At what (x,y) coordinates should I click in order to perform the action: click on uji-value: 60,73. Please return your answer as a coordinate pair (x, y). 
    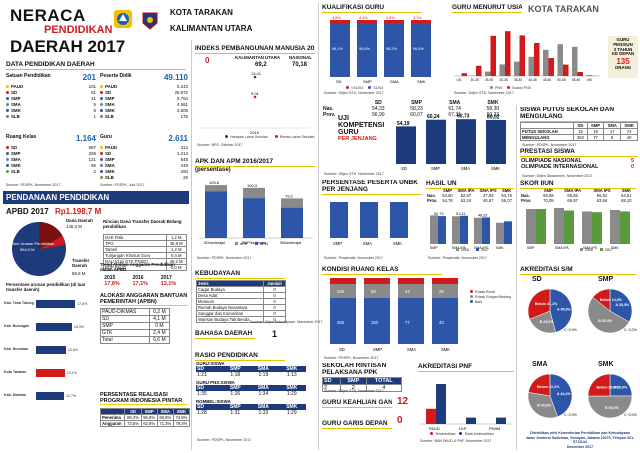
    Looking at the image, I should click on (463, 117).